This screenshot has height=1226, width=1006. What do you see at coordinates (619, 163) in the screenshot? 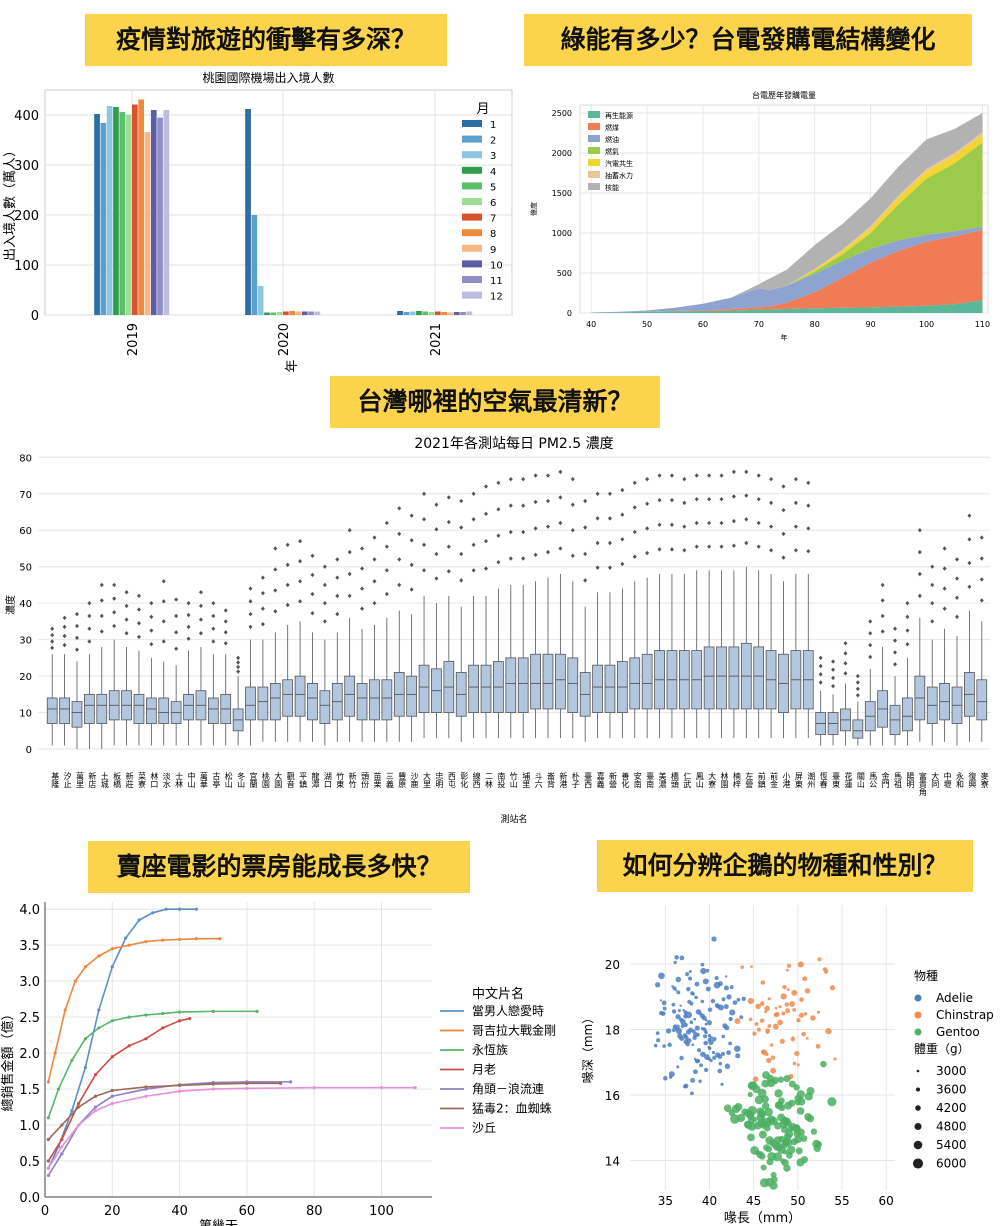
I see `legend-label: 汽電共生` at bounding box center [619, 163].